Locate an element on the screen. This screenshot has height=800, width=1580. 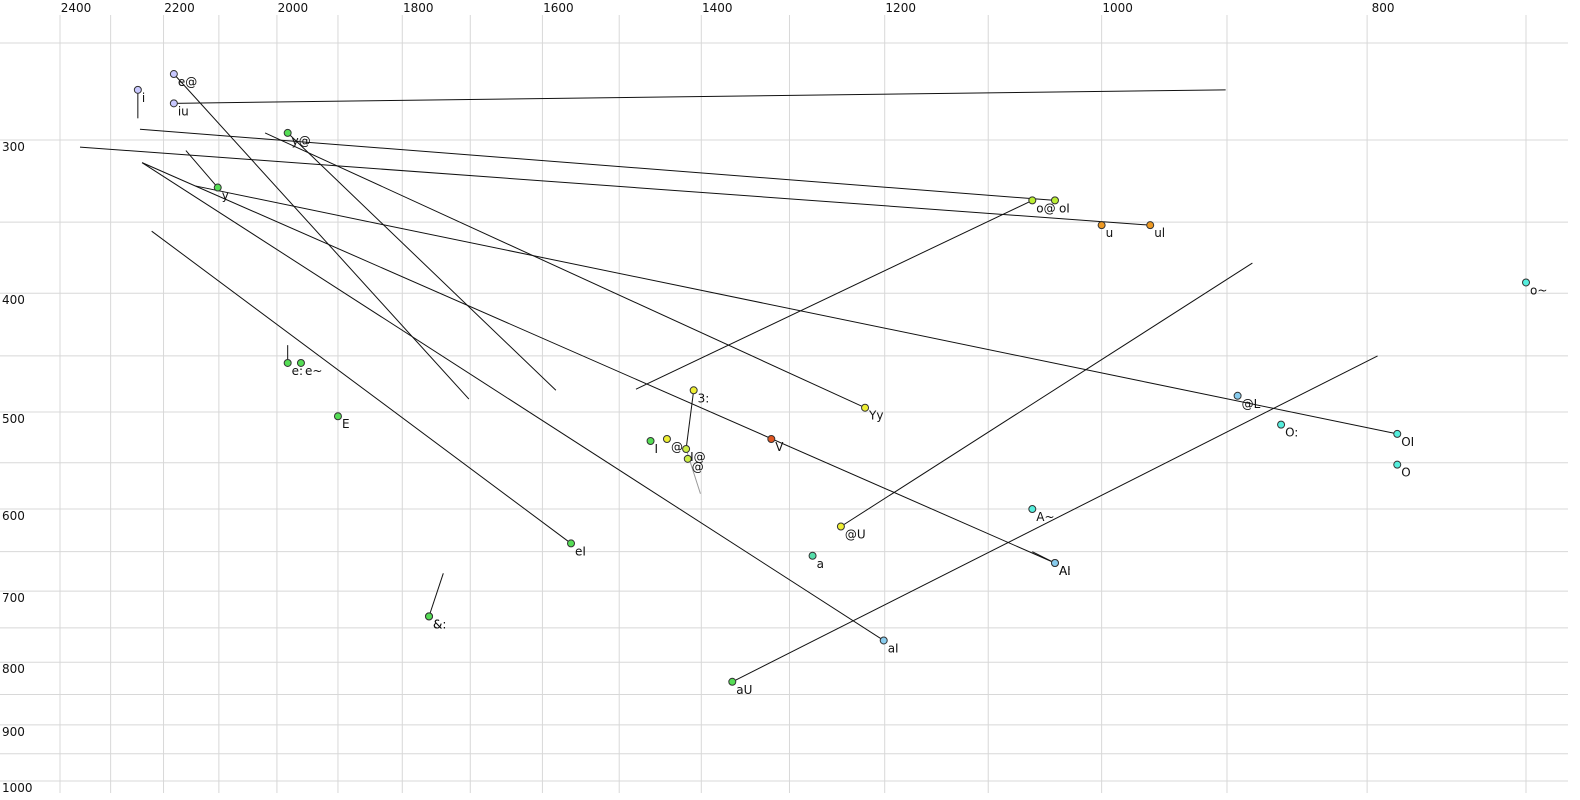
vowel-label: &: is located at coordinates (439, 624).